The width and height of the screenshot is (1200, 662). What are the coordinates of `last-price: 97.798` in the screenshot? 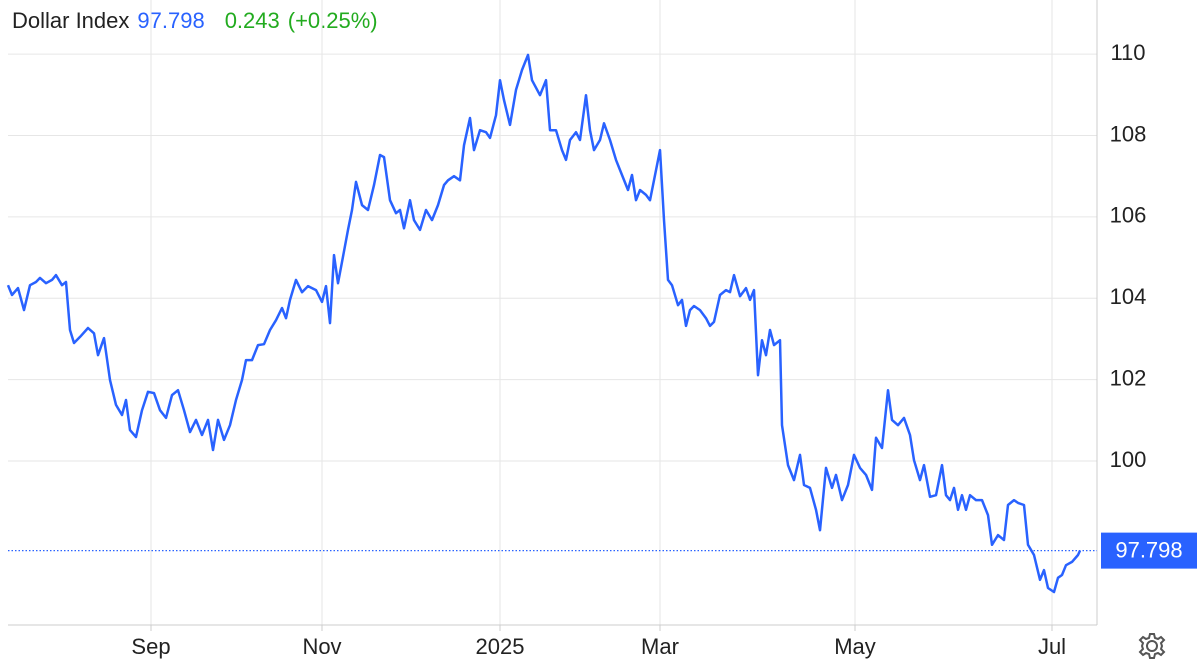 It's located at (170, 20).